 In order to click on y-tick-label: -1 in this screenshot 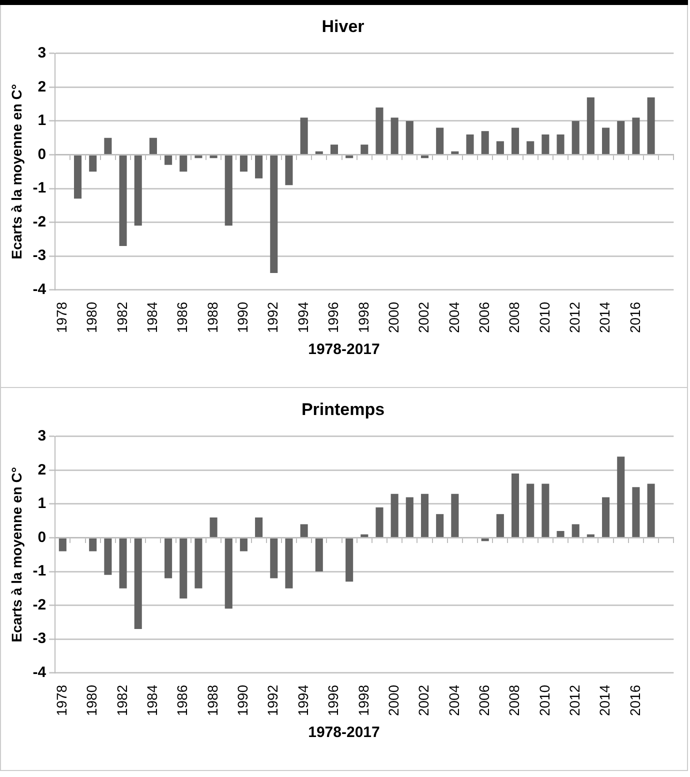, I will do `click(39, 188)`.